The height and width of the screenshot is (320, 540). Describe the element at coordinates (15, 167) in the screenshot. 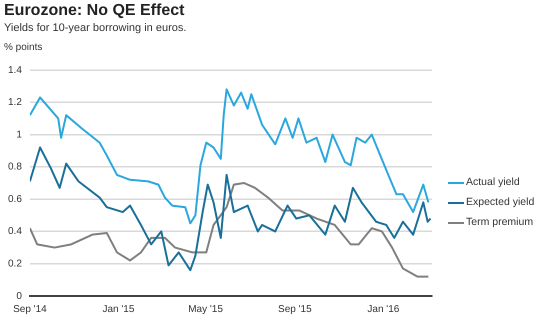

I see `y-tick-label: 0.8` at that location.